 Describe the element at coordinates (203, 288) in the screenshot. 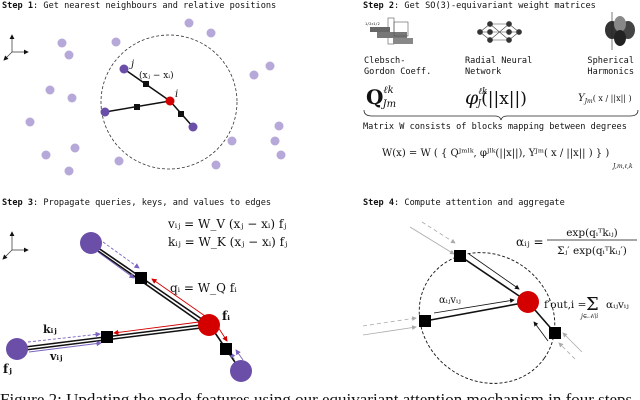

I see `query-formula: qᵢ = W_Q fᵢ` at that location.